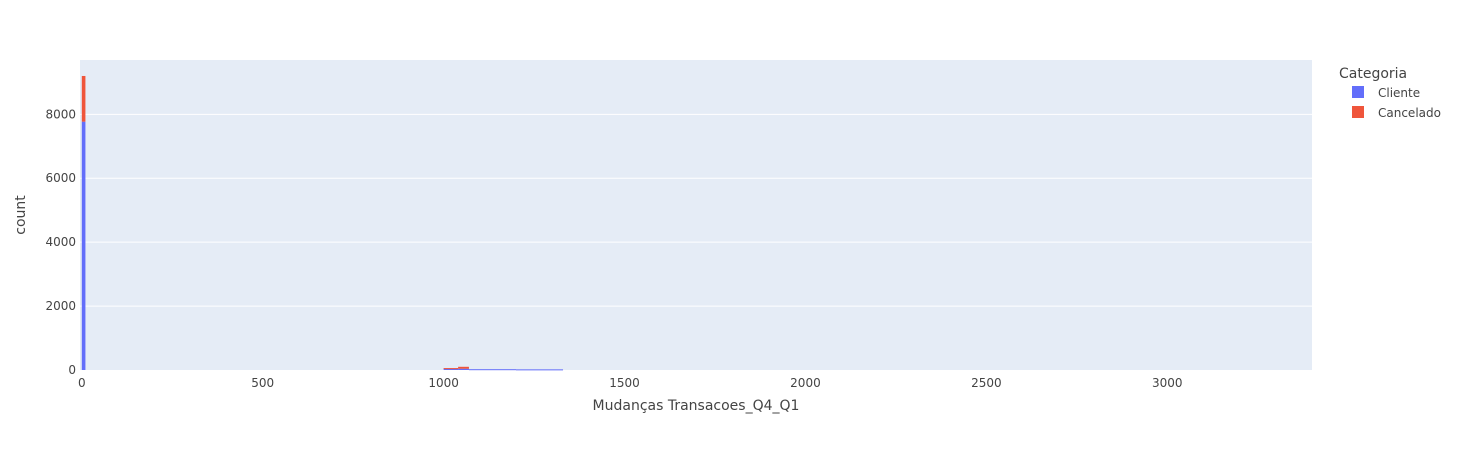 This screenshot has width=1458, height=450. I want to click on y-tick-label: 4000, so click(60, 242).